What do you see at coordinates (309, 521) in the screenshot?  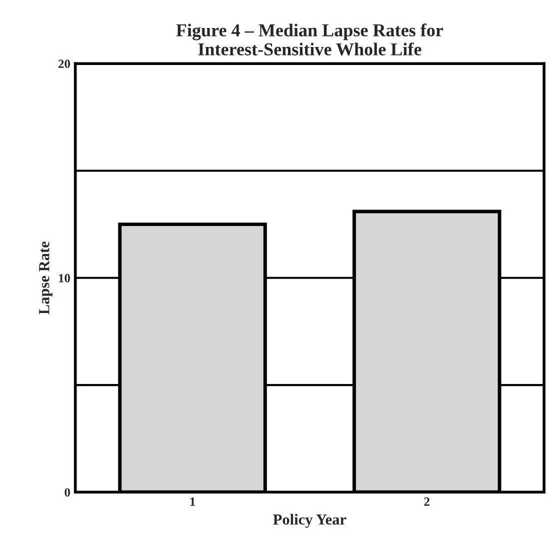 I see `x-axis-title: Policy Year` at bounding box center [309, 521].